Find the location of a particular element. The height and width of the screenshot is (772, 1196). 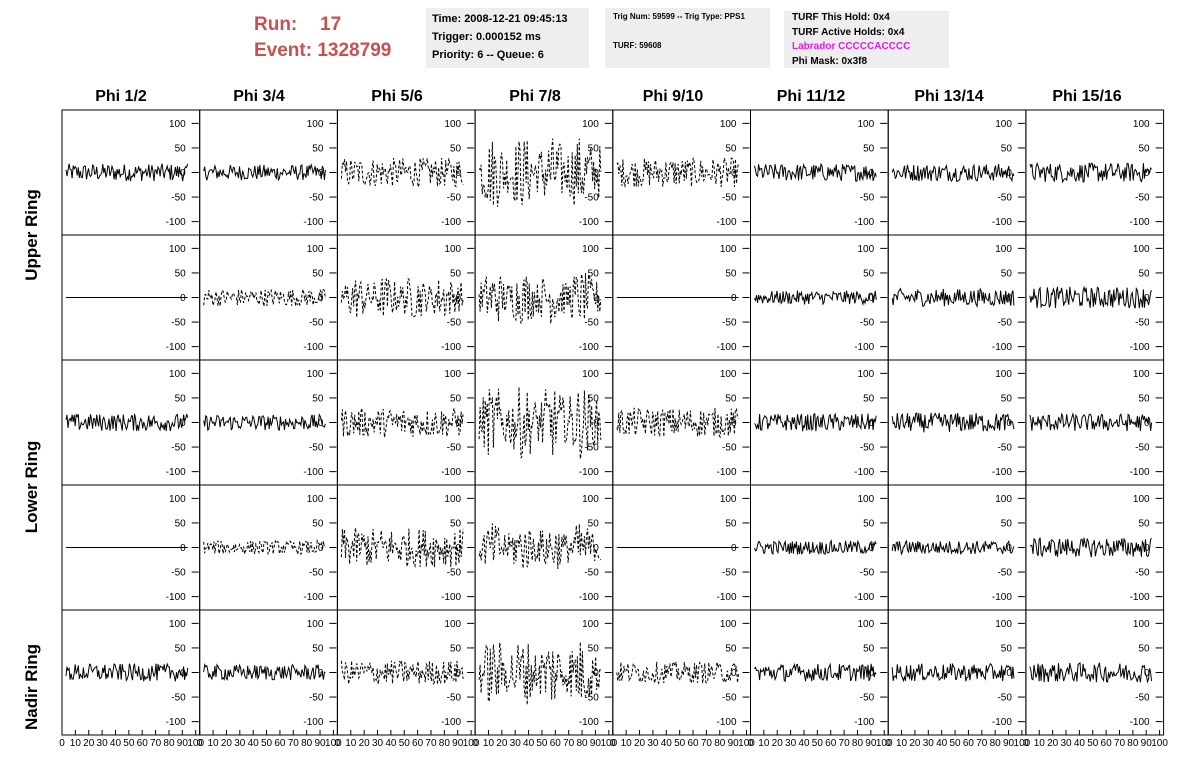

x-tick-label: 100 is located at coordinates (1022, 743).